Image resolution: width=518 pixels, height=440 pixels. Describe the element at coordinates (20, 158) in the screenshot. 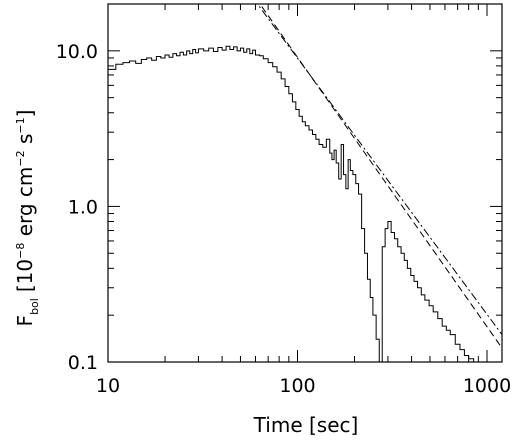

I see `y-axis-label-exp2: −2` at that location.